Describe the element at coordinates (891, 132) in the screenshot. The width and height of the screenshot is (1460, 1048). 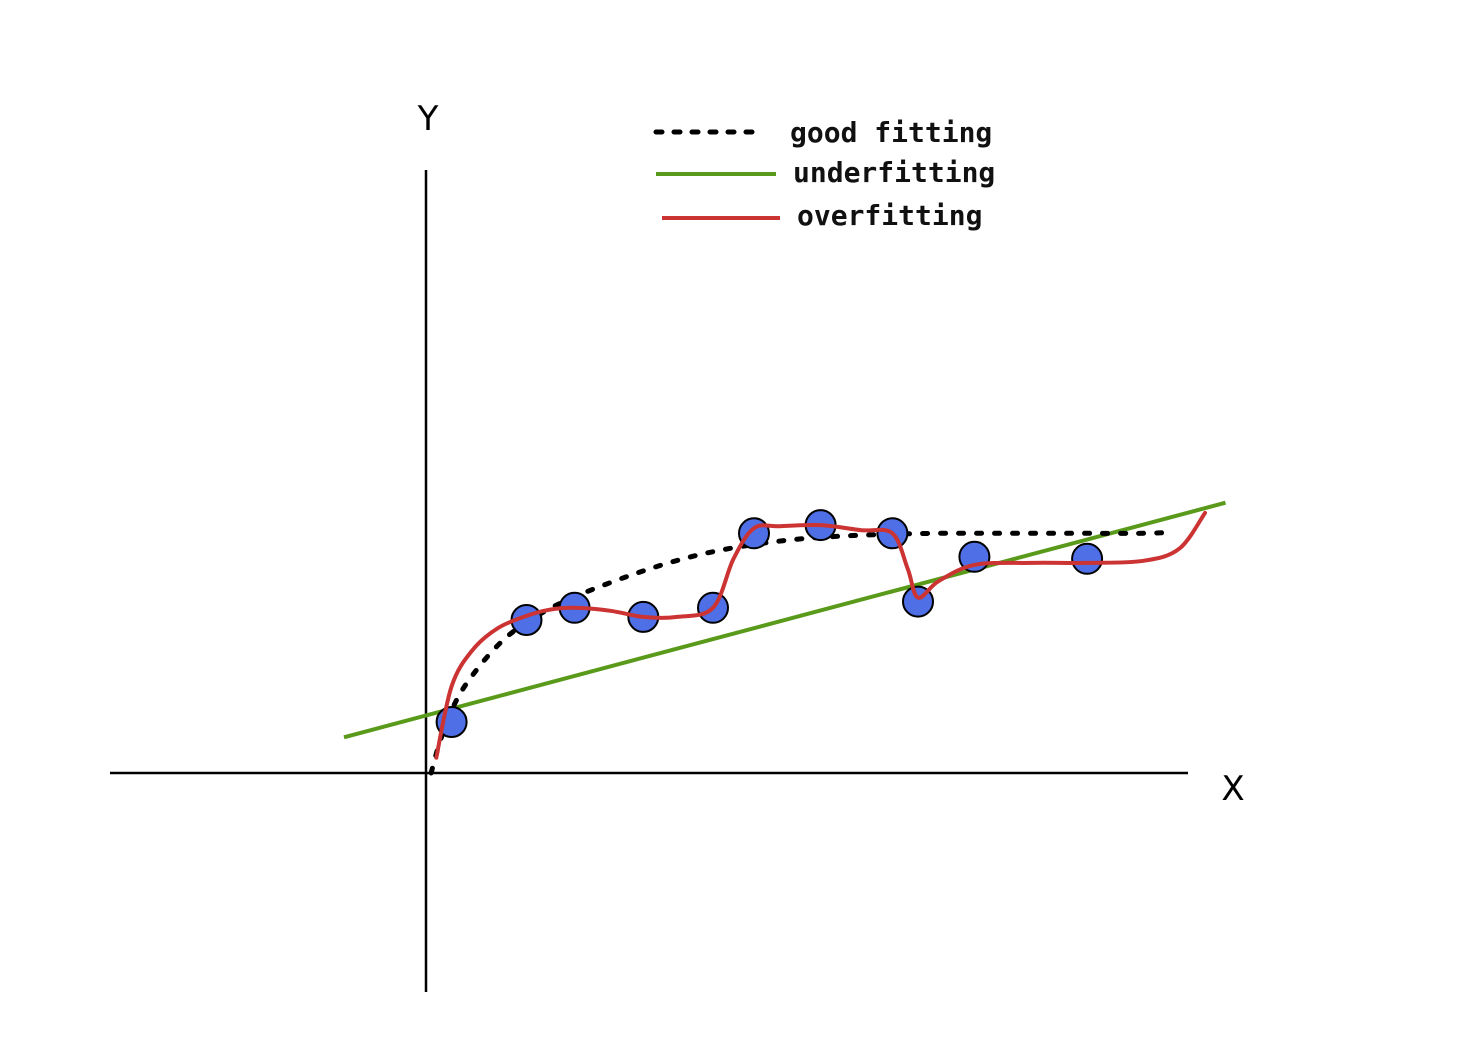
I see `legend-label-good-fitting: good fitting` at that location.